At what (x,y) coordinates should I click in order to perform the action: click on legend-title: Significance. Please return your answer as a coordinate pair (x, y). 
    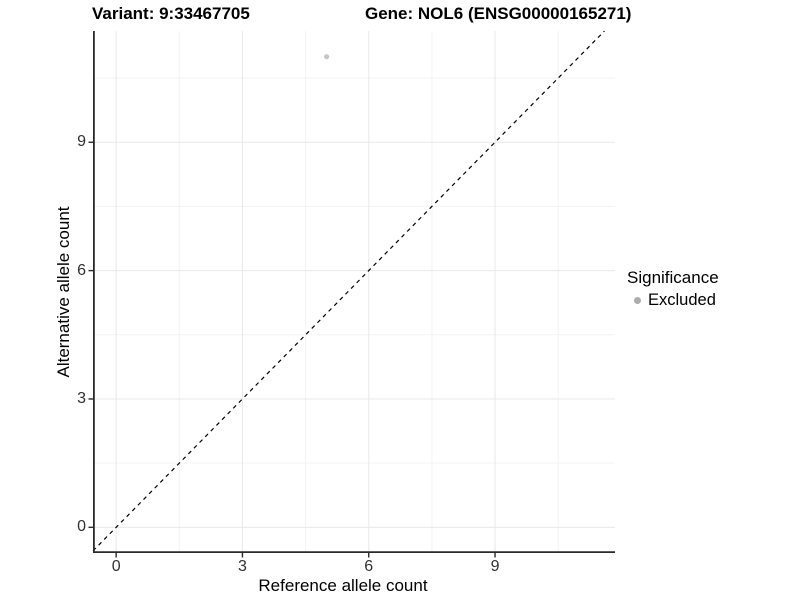
    Looking at the image, I should click on (673, 277).